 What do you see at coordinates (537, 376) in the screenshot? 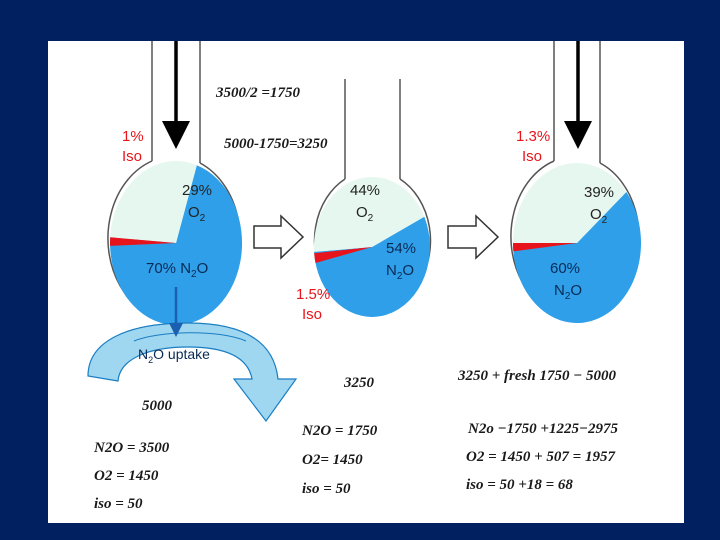
I see `col3-total: 3250 + fresh 1750 − 5000` at bounding box center [537, 376].